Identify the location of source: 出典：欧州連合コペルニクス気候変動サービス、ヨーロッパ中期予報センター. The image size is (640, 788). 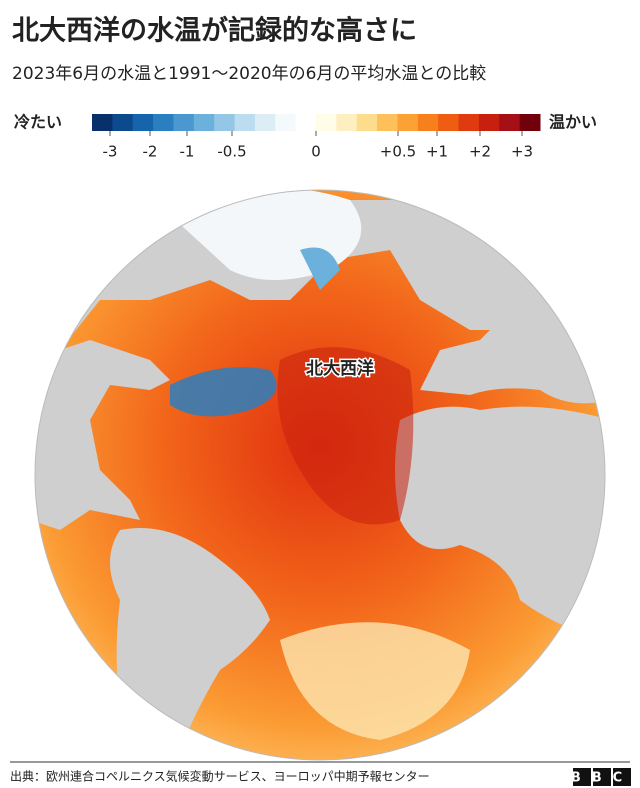
(220, 776).